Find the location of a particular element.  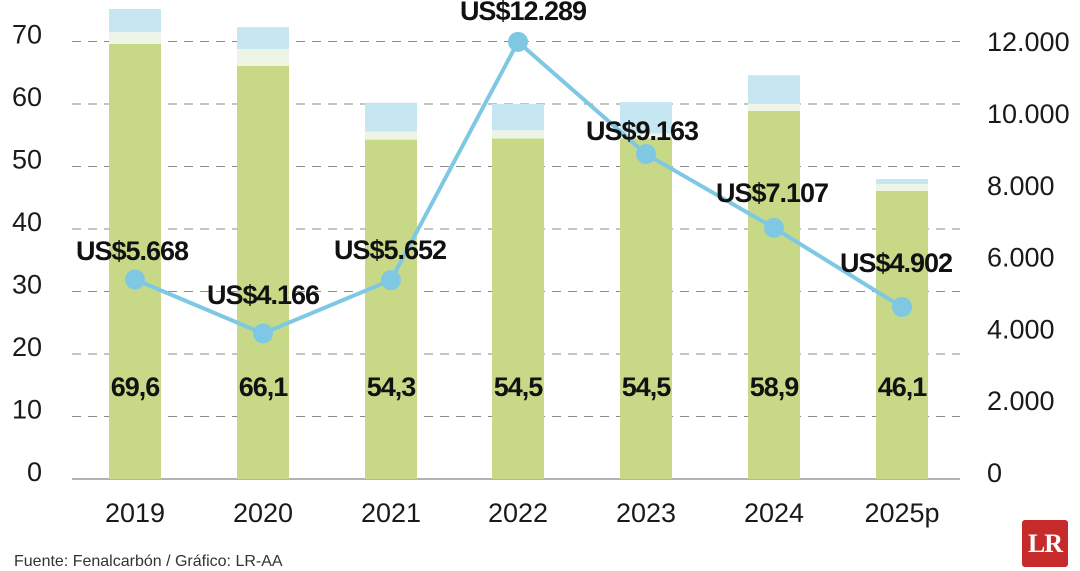

left-axis-tick: 20 is located at coordinates (27, 347).